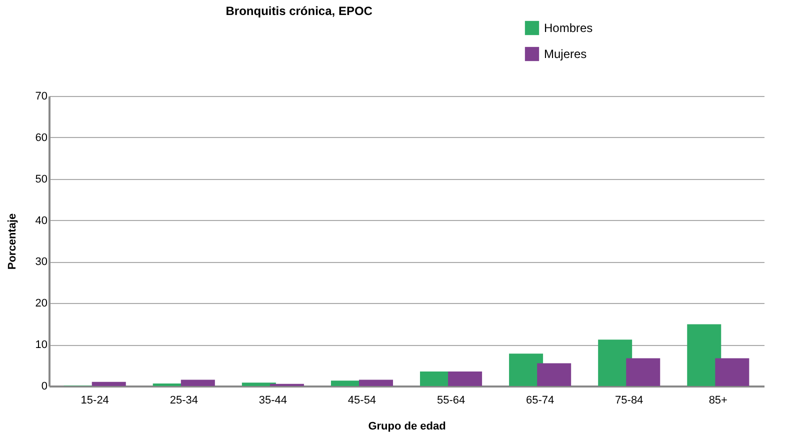  What do you see at coordinates (273, 400) in the screenshot?
I see `x-tick-label: 35-44` at bounding box center [273, 400].